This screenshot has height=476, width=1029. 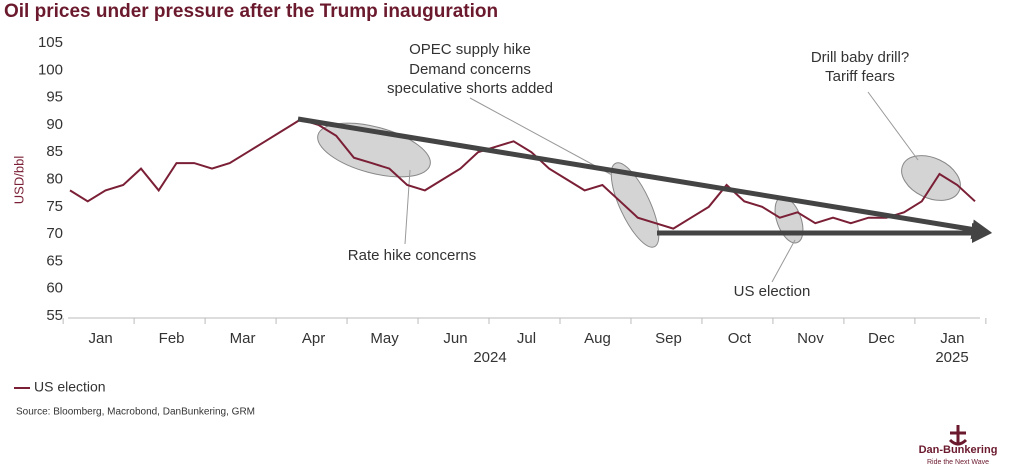 I want to click on x-tick-label: May, so click(x=384, y=338).